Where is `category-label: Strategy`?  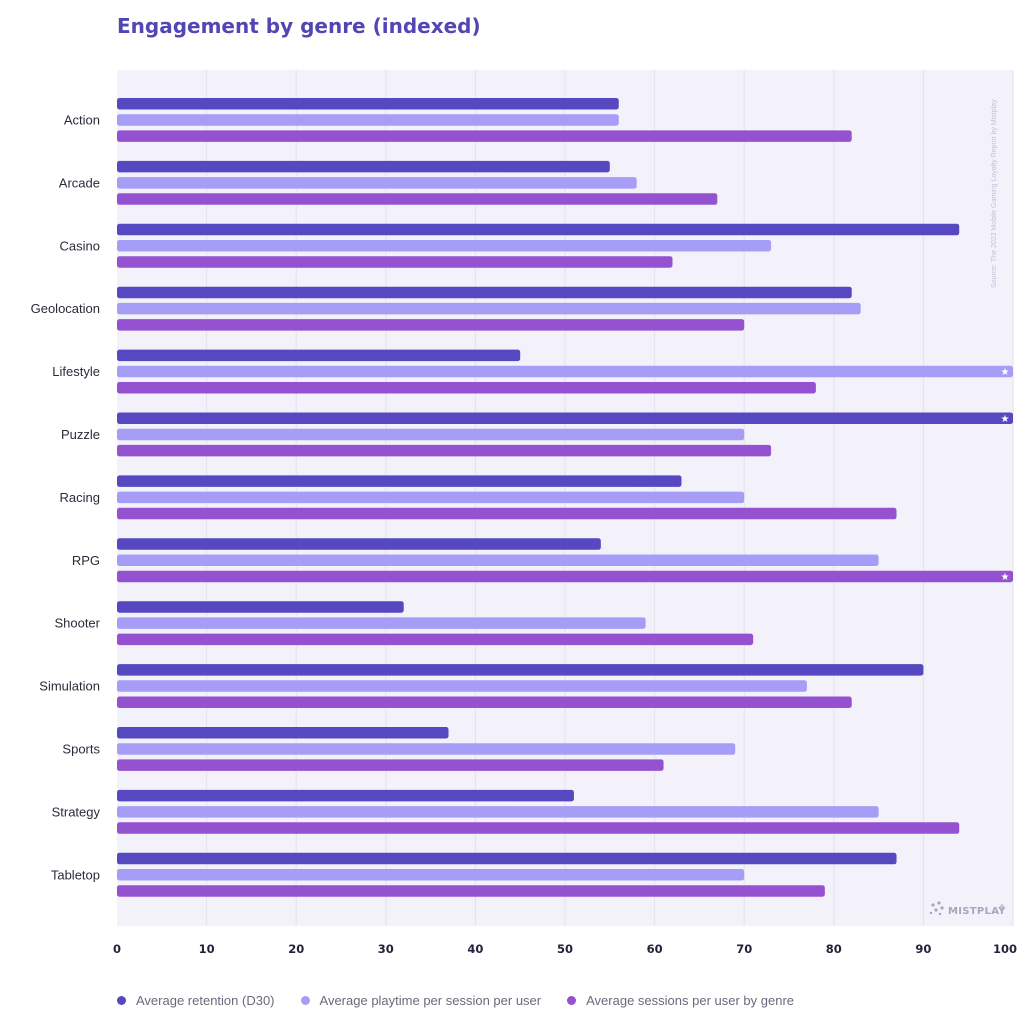
category-label: Strategy is located at coordinates (76, 811).